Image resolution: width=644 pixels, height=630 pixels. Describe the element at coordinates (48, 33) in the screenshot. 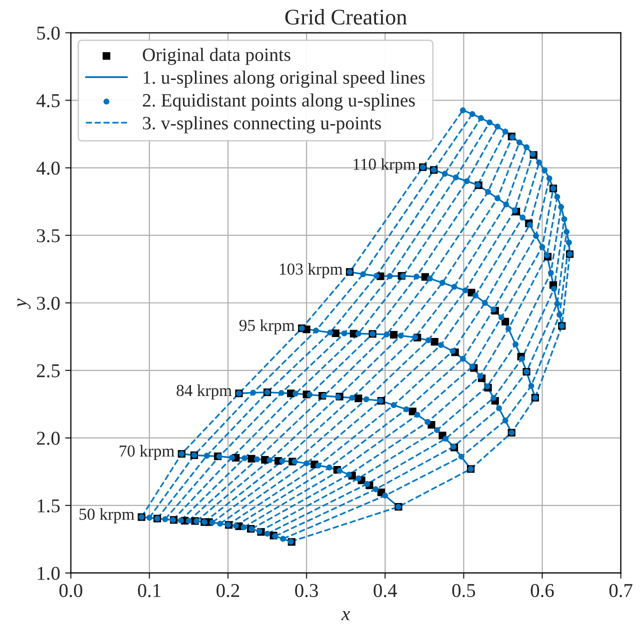

I see `y-tick-label: 5.0` at that location.